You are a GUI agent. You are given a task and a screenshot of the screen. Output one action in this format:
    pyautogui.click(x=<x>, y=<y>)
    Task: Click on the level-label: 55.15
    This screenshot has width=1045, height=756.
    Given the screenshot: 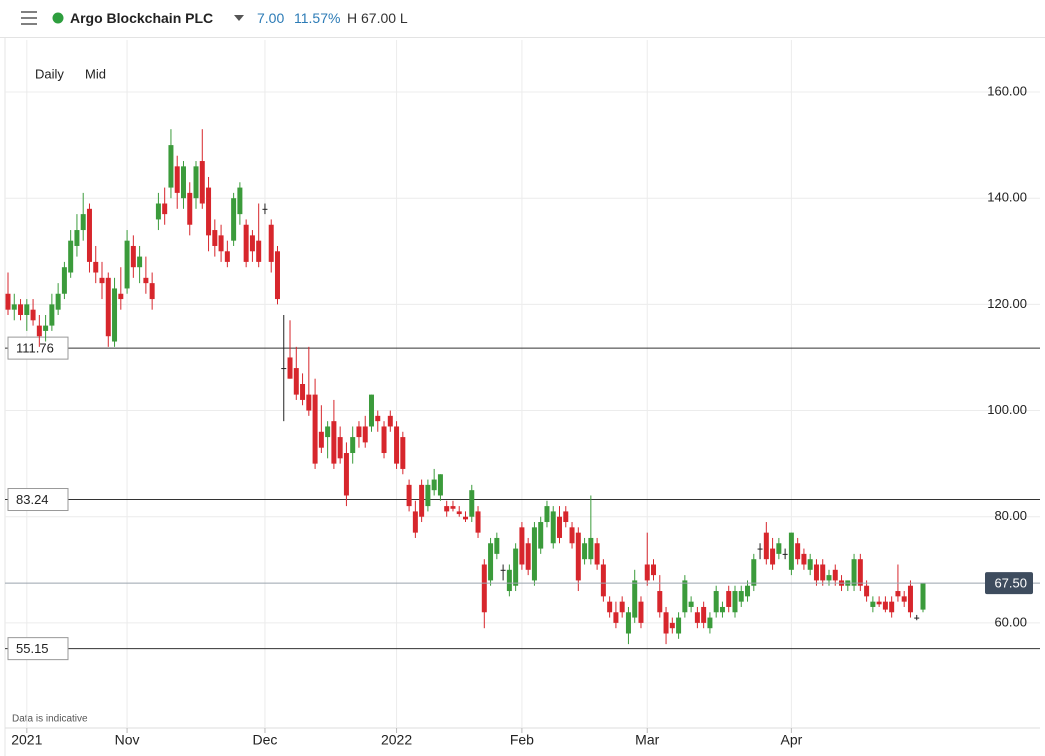 What is the action you would take?
    pyautogui.click(x=32, y=648)
    